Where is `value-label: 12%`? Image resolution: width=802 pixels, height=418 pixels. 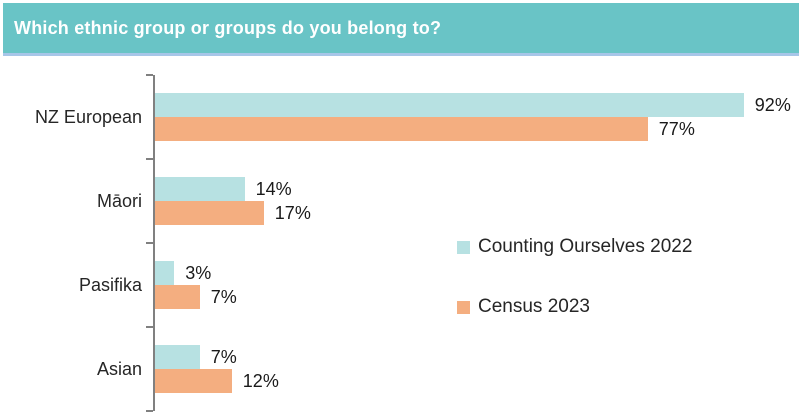 value-label: 12% is located at coordinates (260, 381).